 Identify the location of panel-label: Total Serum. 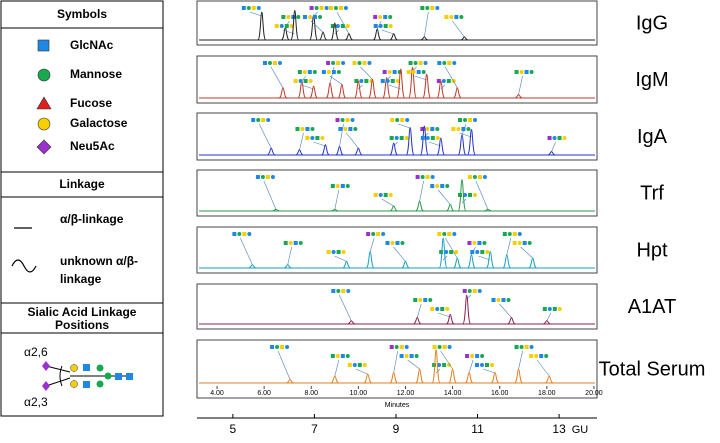
(652, 369).